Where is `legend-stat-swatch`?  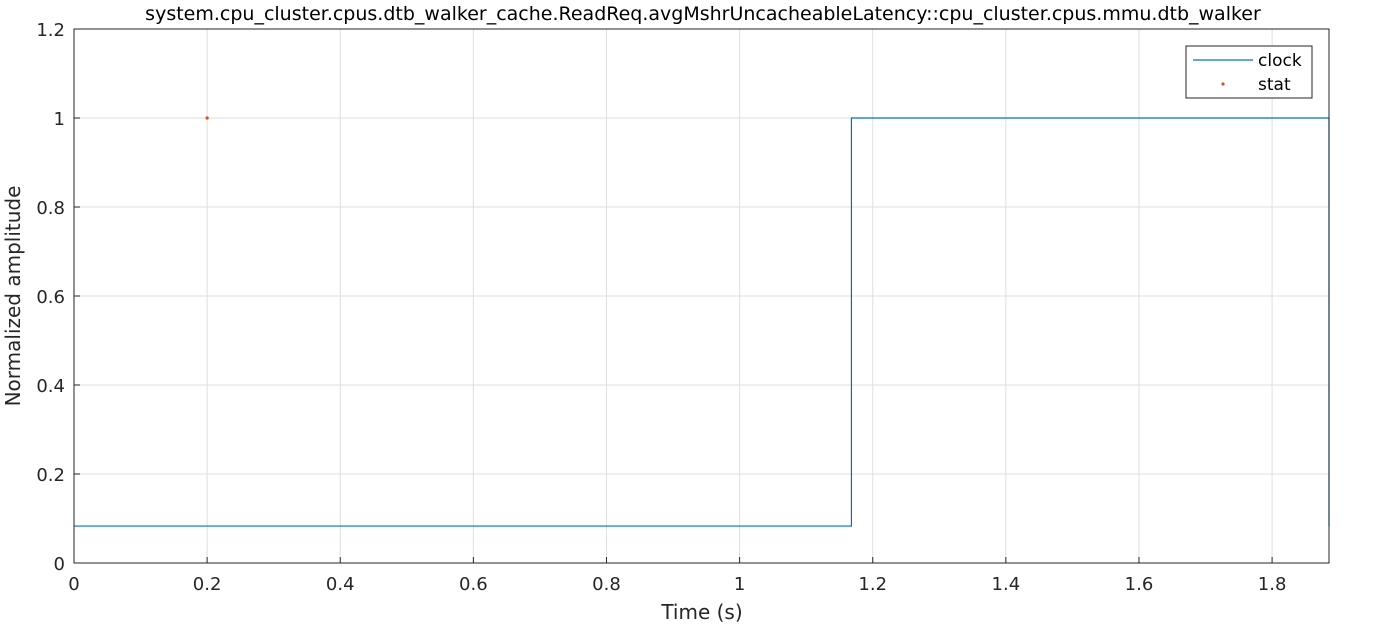 legend-stat-swatch is located at coordinates (1223, 84).